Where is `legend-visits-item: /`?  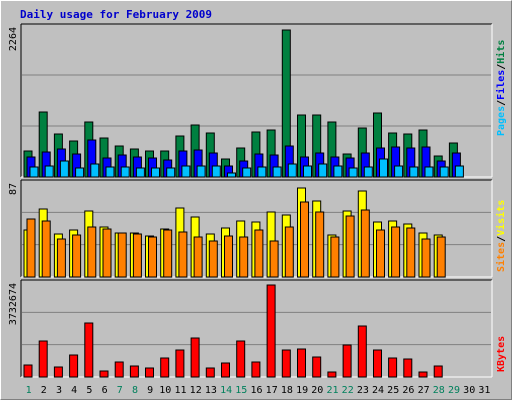 legend-visits-item: / is located at coordinates (501, 239).